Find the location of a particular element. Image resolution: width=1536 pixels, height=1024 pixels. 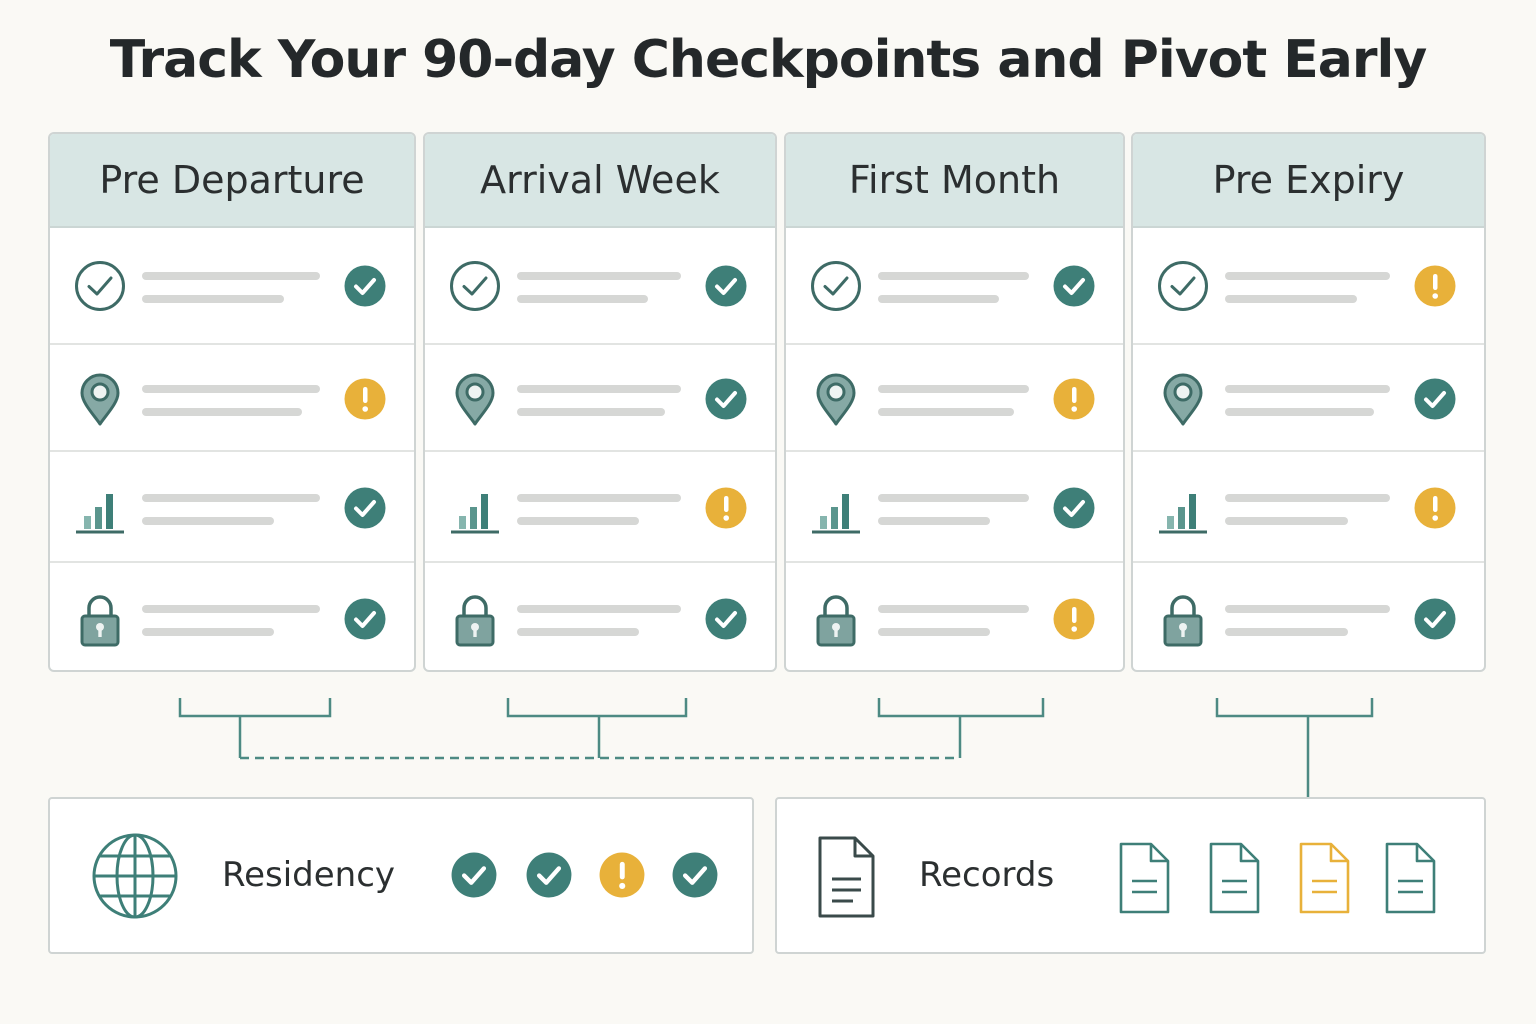

stage-card-first-month: First Month is located at coordinates (954, 402).